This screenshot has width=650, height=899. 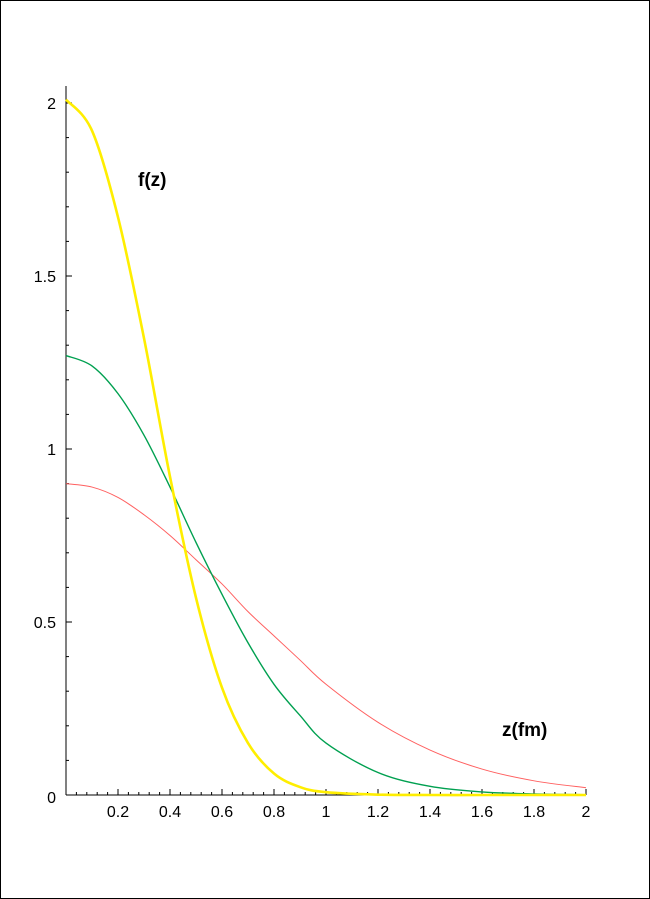 What do you see at coordinates (430, 812) in the screenshot?
I see `x-tick-label: 1.4` at bounding box center [430, 812].